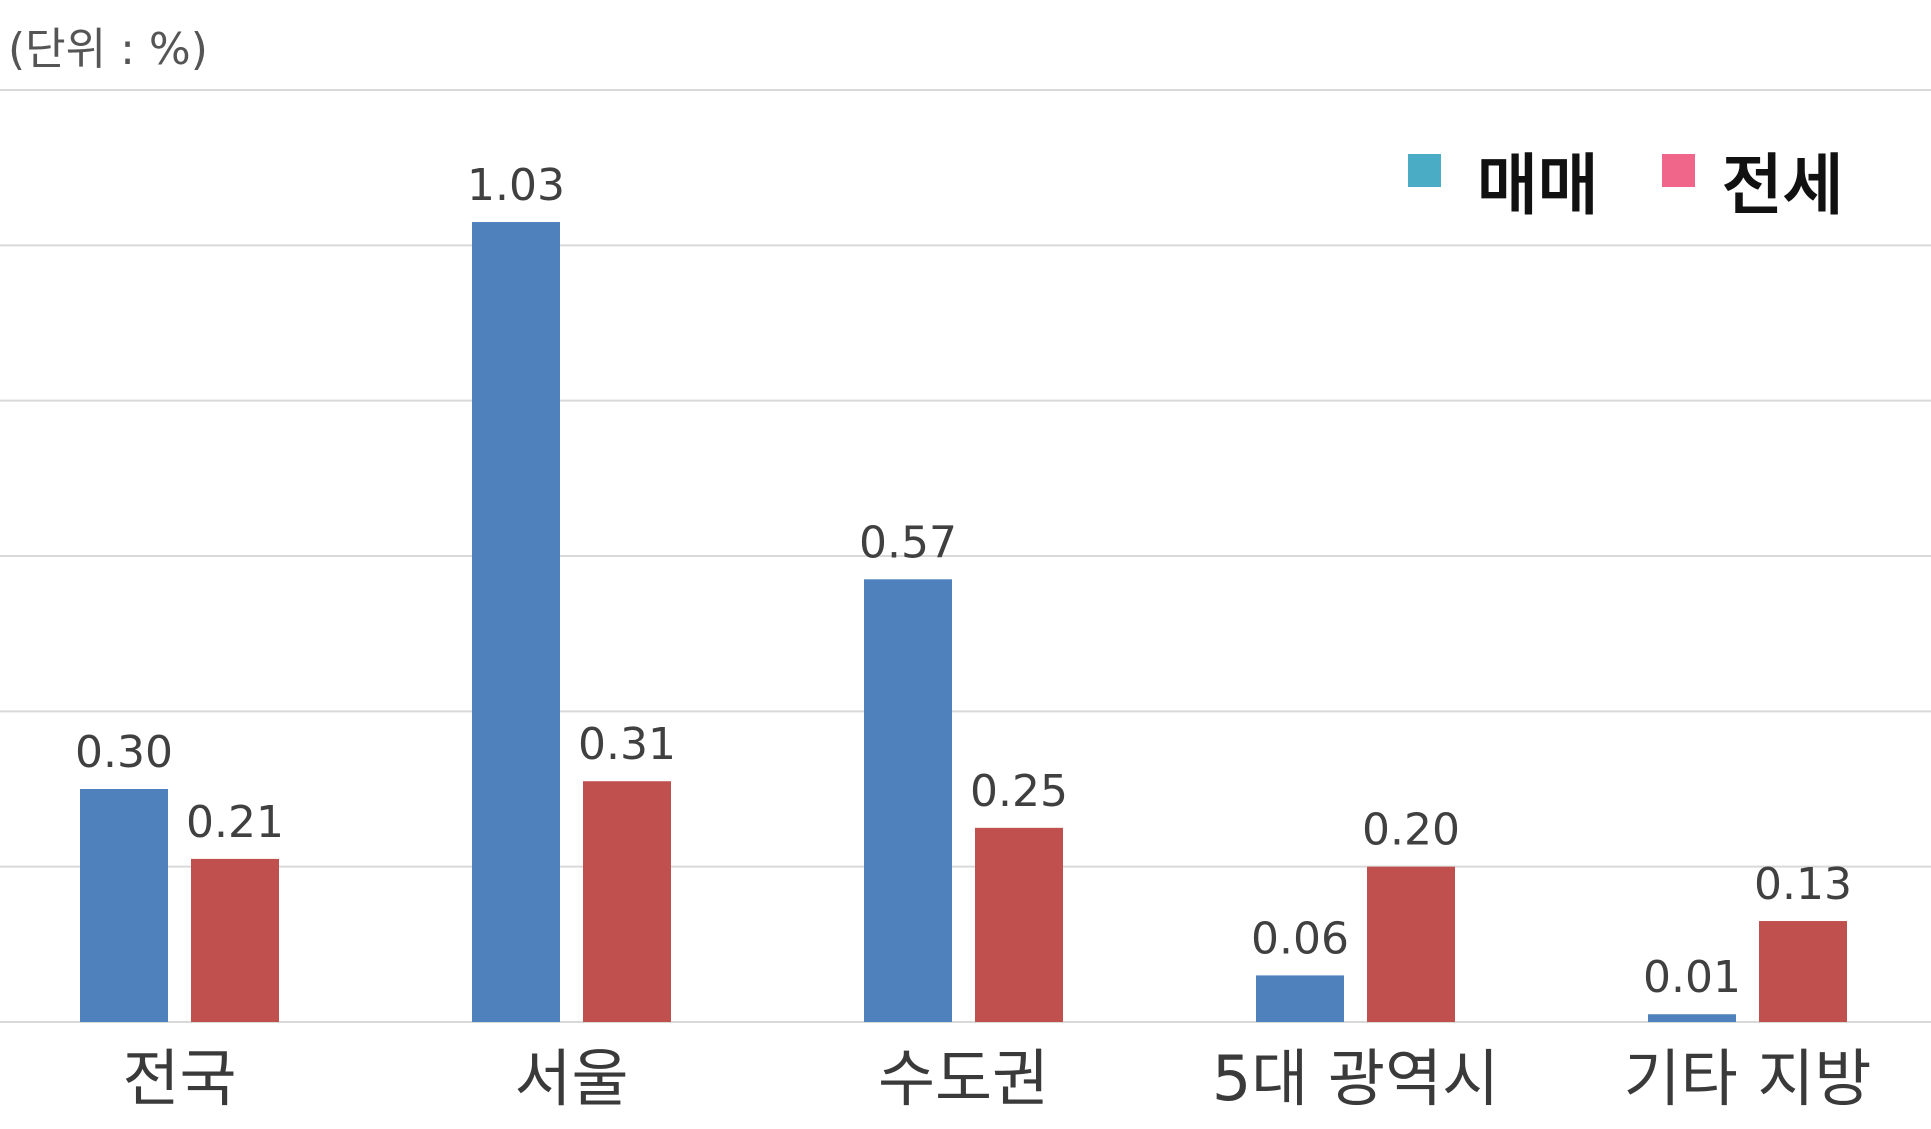  What do you see at coordinates (1678, 170) in the screenshot?
I see `legend-swatch-jeonse` at bounding box center [1678, 170].